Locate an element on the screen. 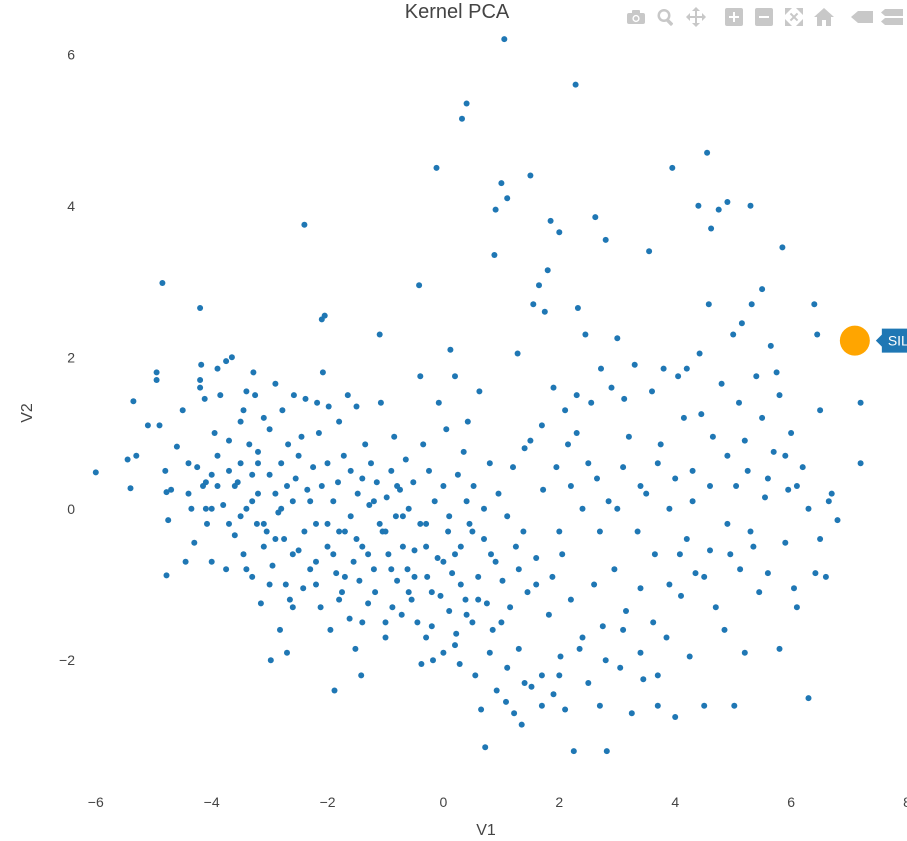 This screenshot has width=907, height=841. hover-closest-button is located at coordinates (862, 17).